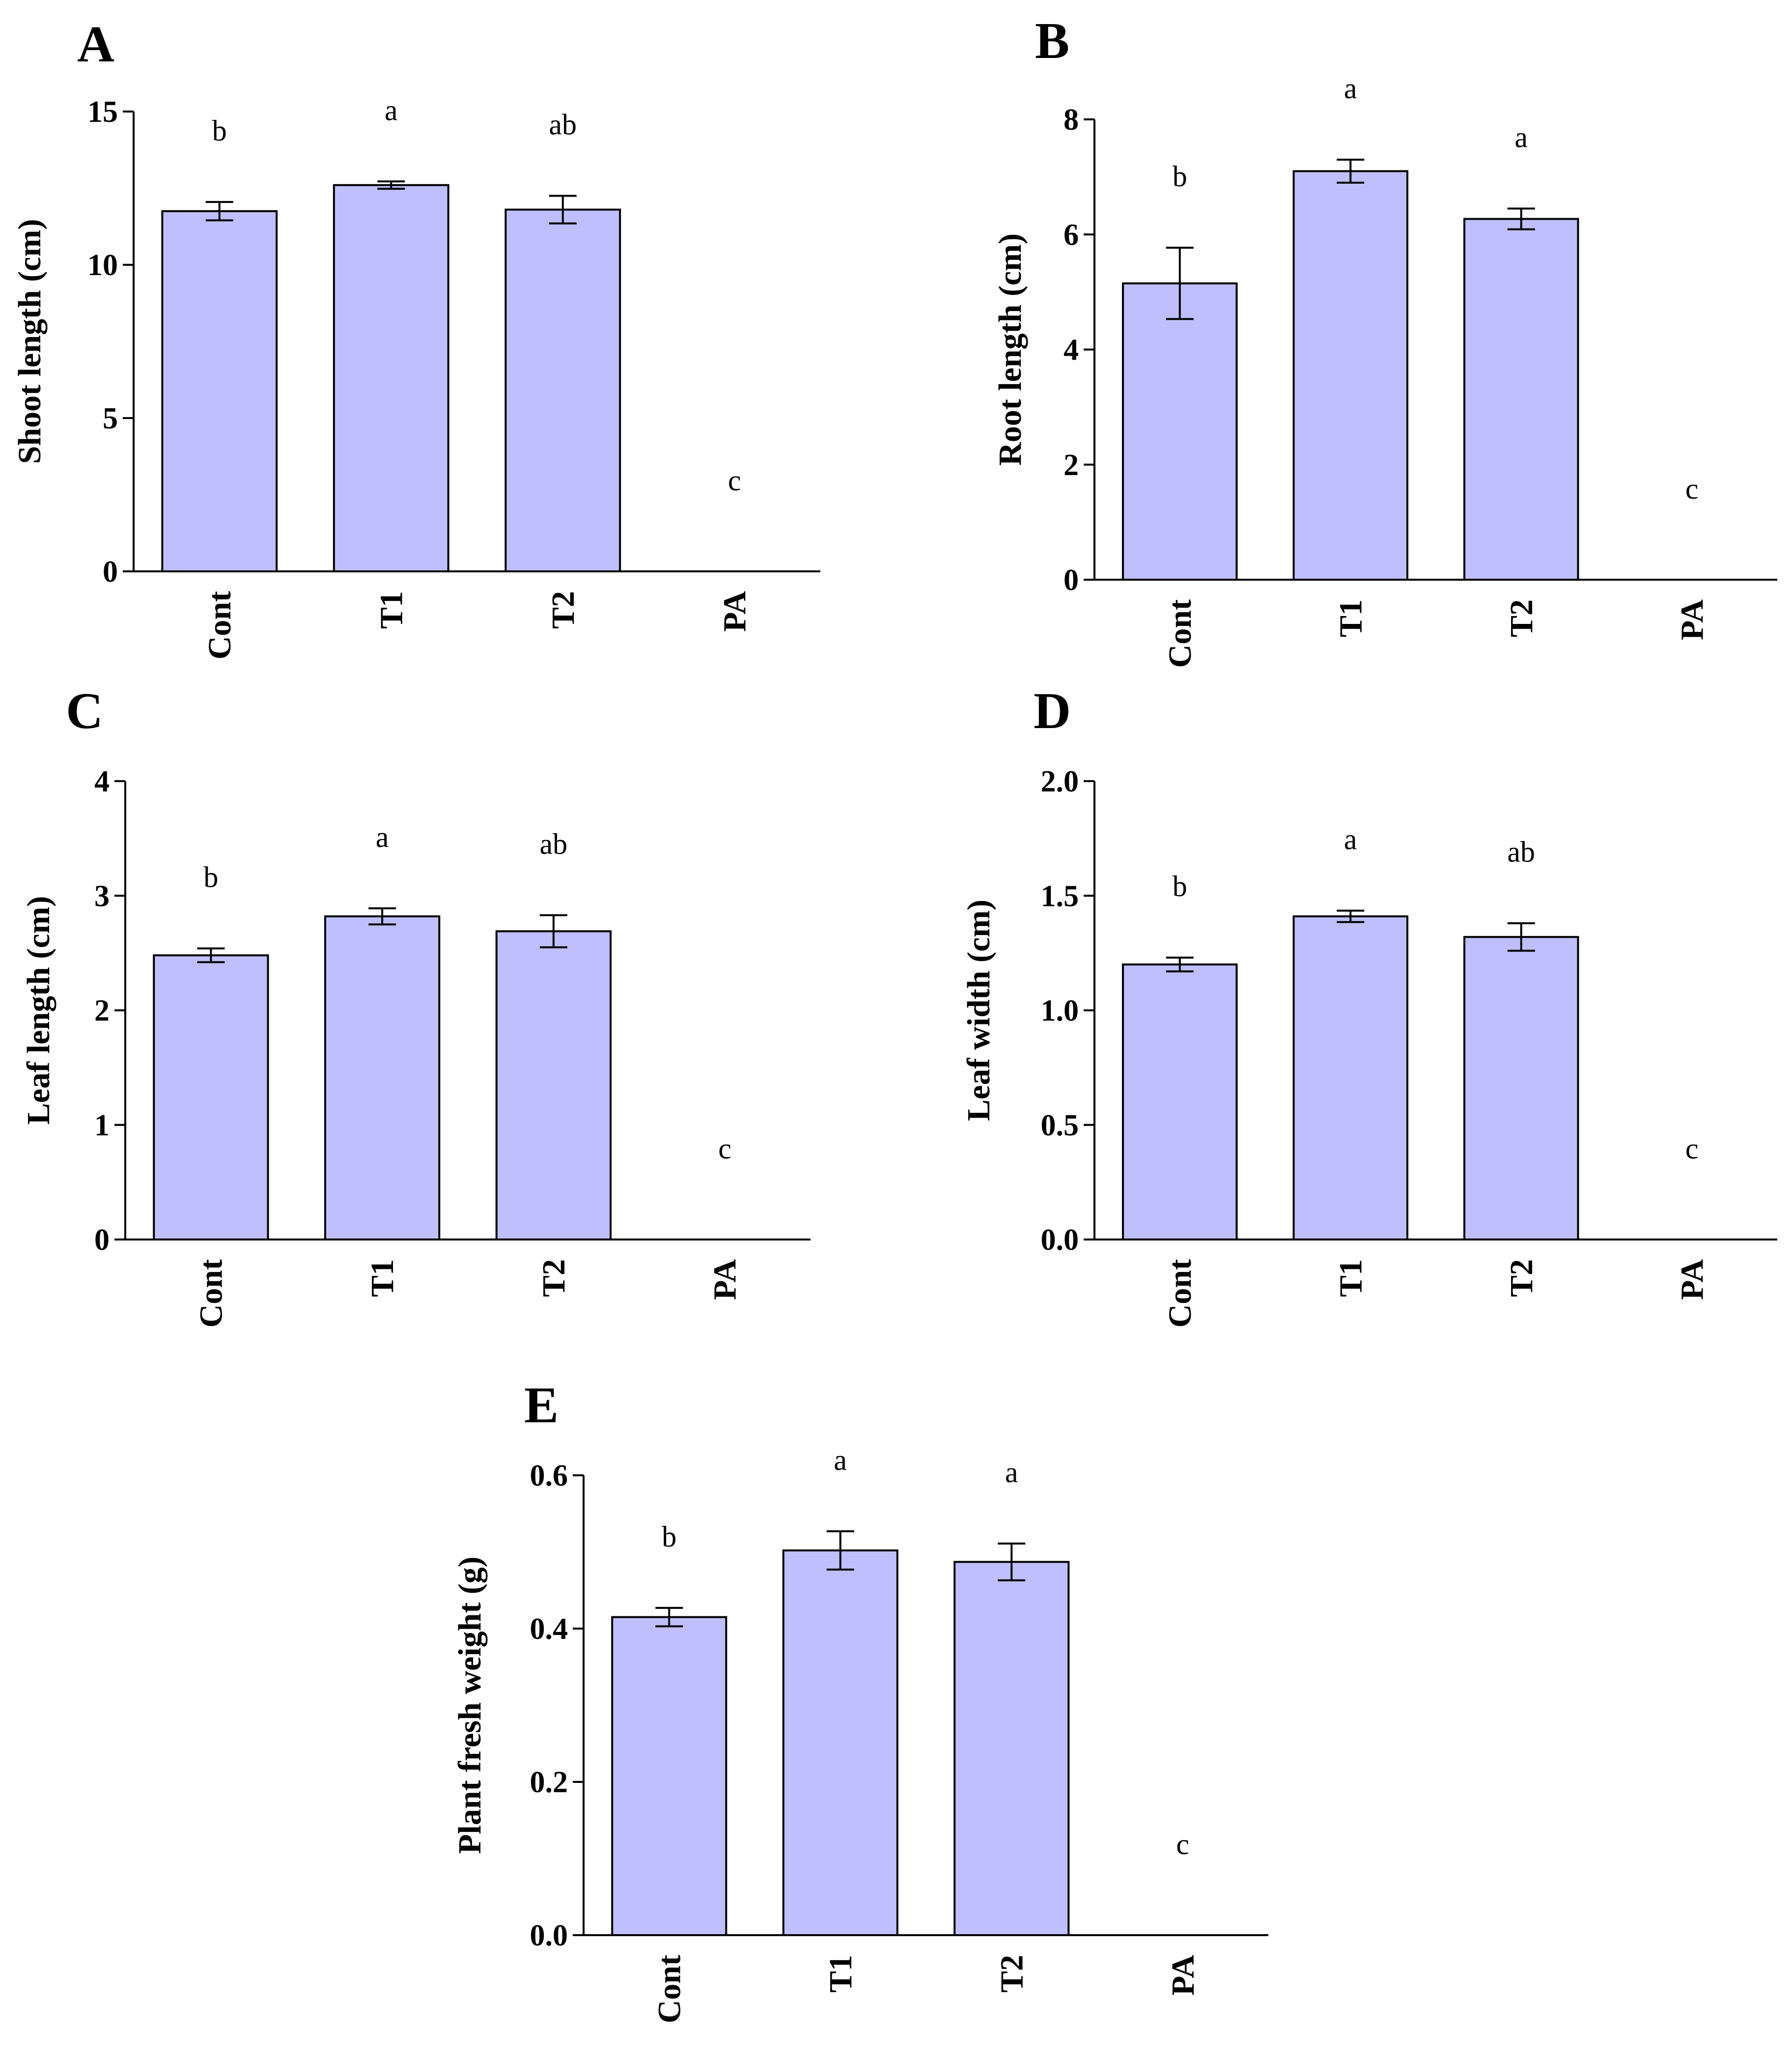 Image resolution: width=1792 pixels, height=2056 pixels. I want to click on y-tick-label: 1.5, so click(1060, 896).